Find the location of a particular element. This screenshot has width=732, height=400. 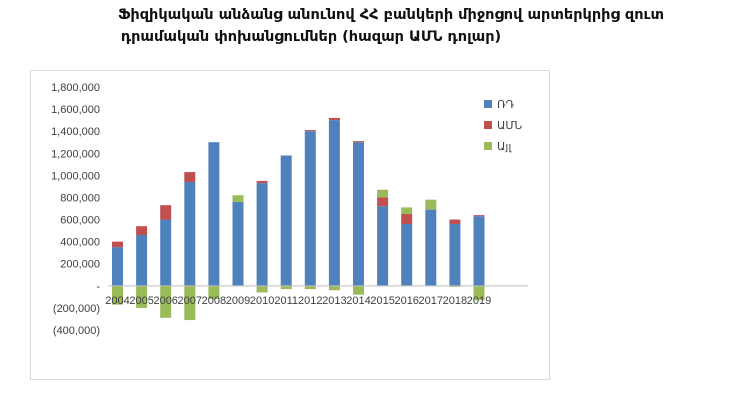

bar-2006-Այլ is located at coordinates (166, 301).